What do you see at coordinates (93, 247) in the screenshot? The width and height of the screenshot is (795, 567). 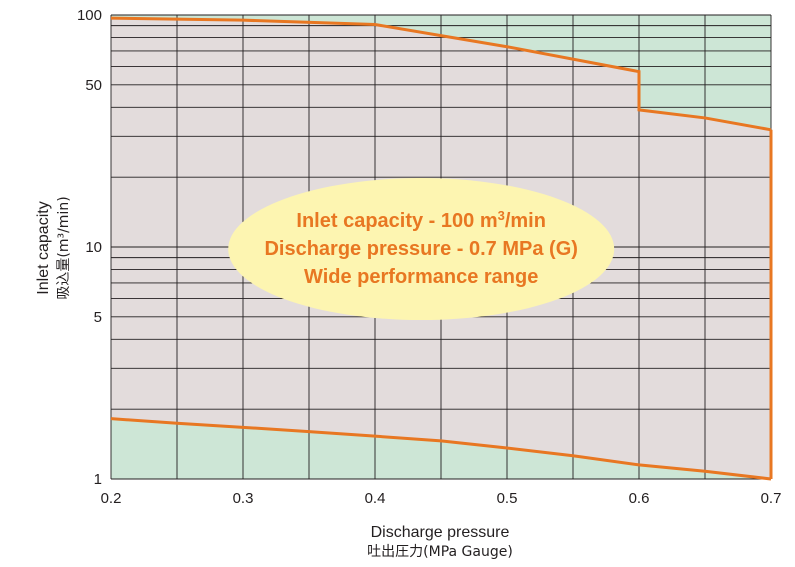 I see `y-tick-label: 10` at bounding box center [93, 247].